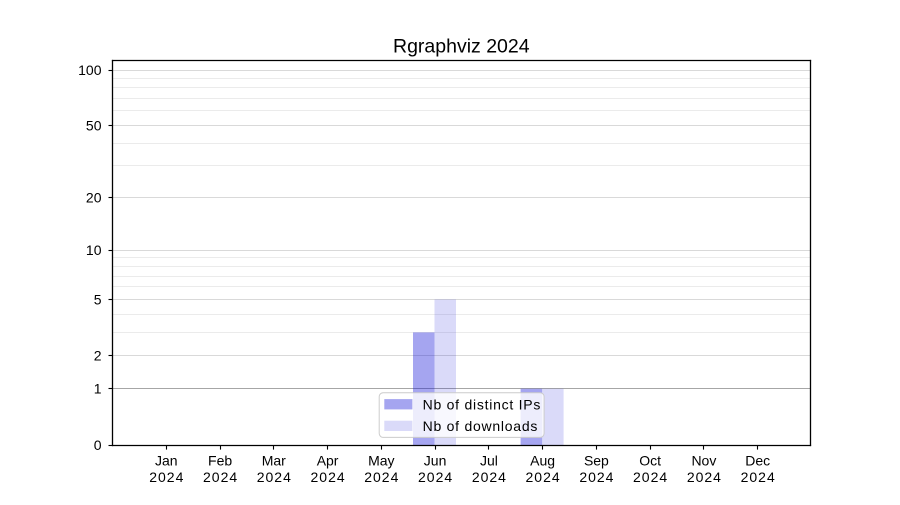 The image size is (900, 505). I want to click on svg-text: Nb of distinct IPs, so click(482, 405).